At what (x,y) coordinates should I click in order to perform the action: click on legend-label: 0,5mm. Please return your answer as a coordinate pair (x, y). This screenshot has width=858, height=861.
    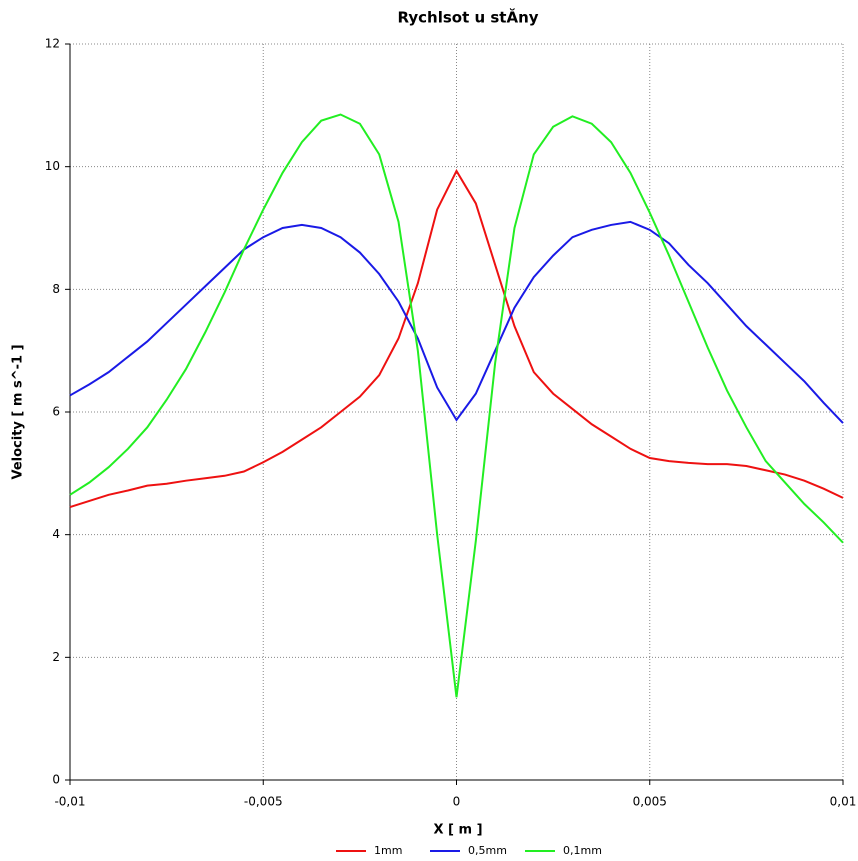
    Looking at the image, I should click on (487, 850).